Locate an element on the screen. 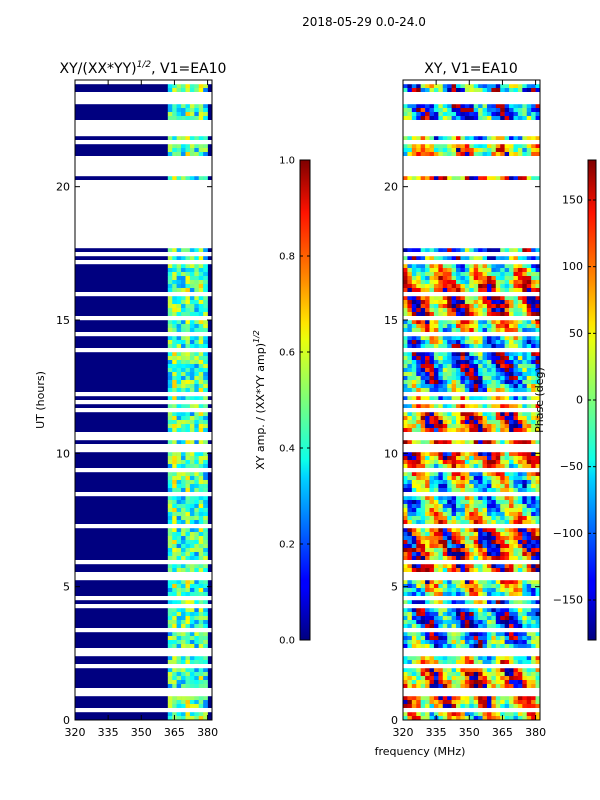 The image size is (600, 800). amp-colorbar-tick-label: 0.6 is located at coordinates (287, 353).